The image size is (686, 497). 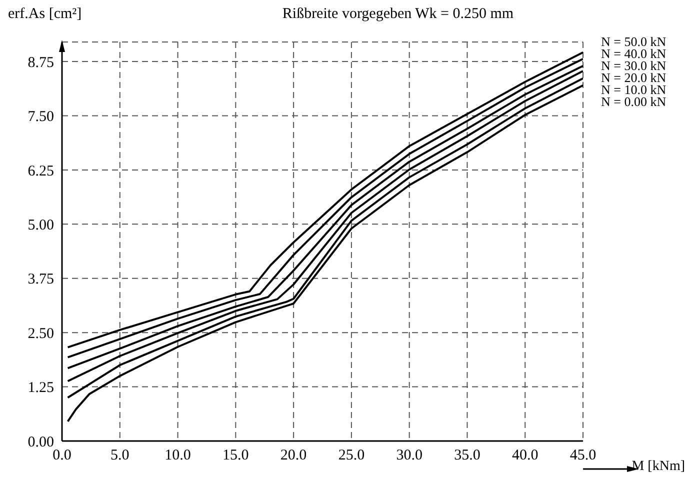 What do you see at coordinates (41, 388) in the screenshot?
I see `y-tick-label: 1.25` at bounding box center [41, 388].